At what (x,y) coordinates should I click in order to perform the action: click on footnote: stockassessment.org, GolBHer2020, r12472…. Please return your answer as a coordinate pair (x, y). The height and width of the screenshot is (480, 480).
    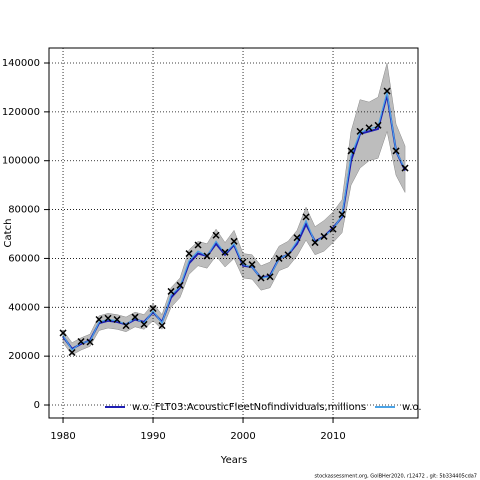
    Looking at the image, I should click on (396, 477).